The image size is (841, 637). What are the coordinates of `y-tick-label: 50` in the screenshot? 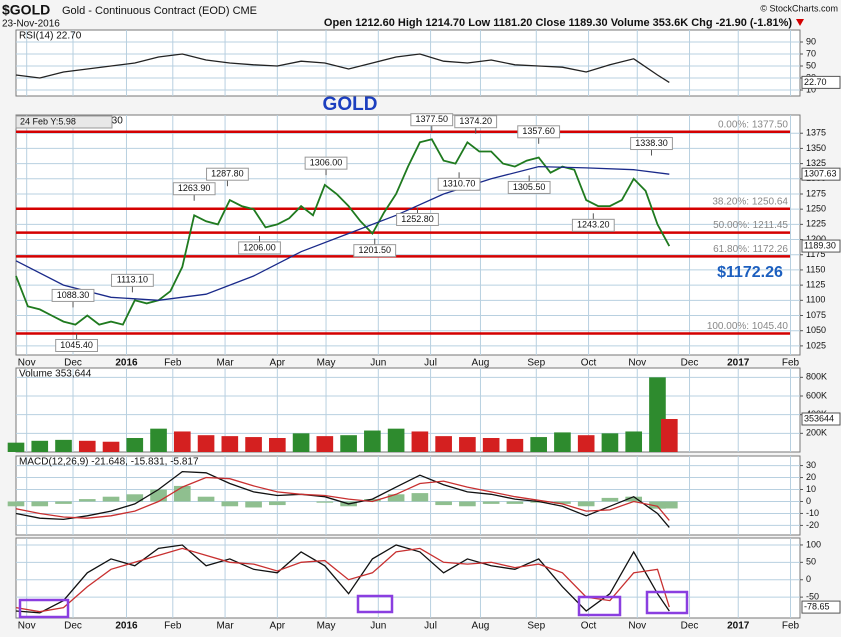 It's located at (811, 65).